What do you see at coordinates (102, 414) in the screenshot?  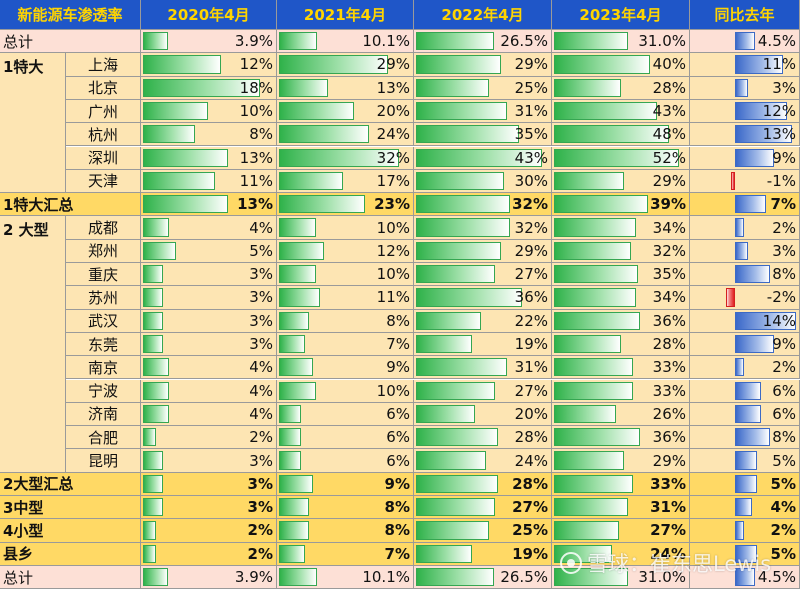 I see `city-label-text: 济南` at bounding box center [102, 414].